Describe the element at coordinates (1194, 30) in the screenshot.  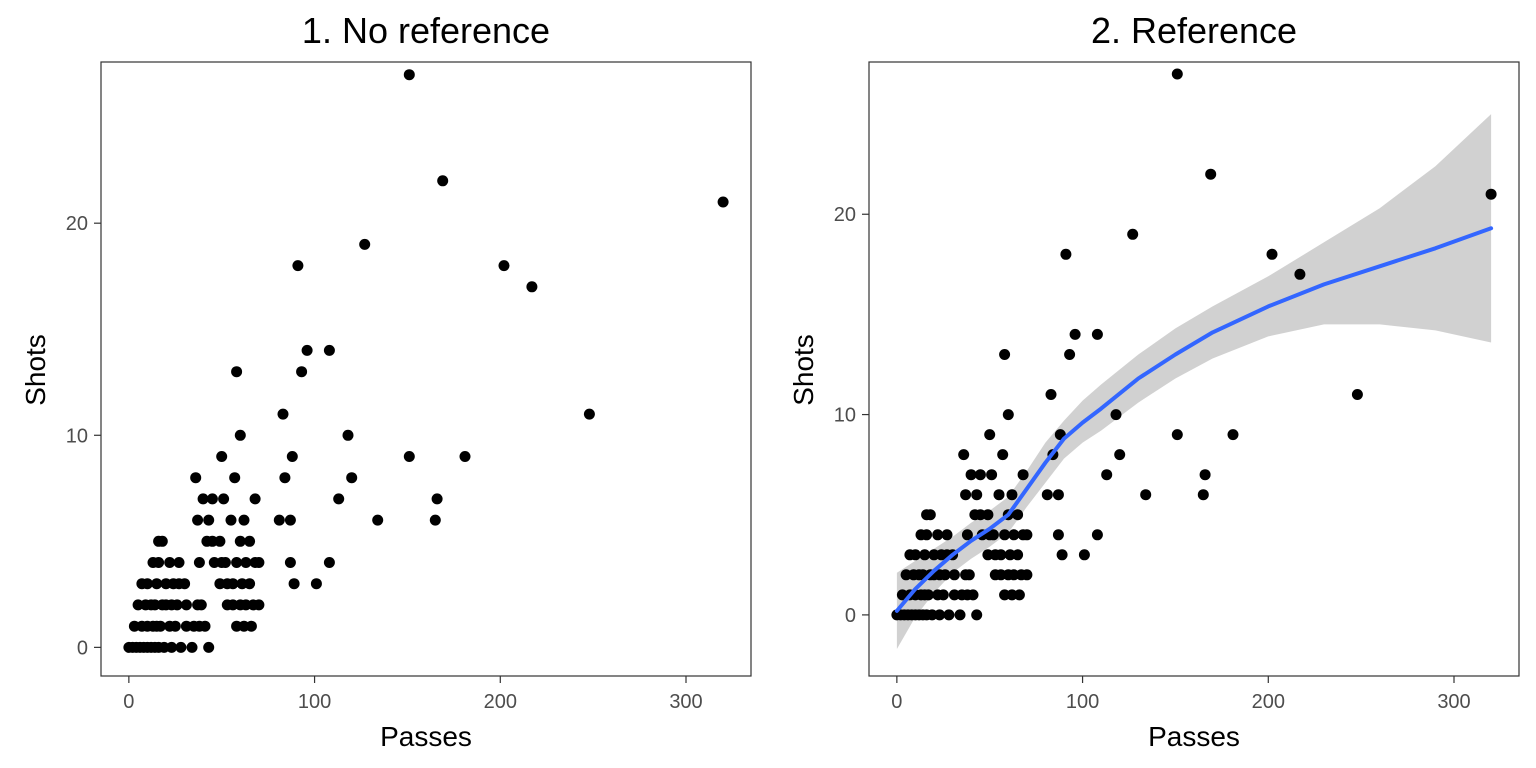
I see `panel-title: 2. Reference` at that location.